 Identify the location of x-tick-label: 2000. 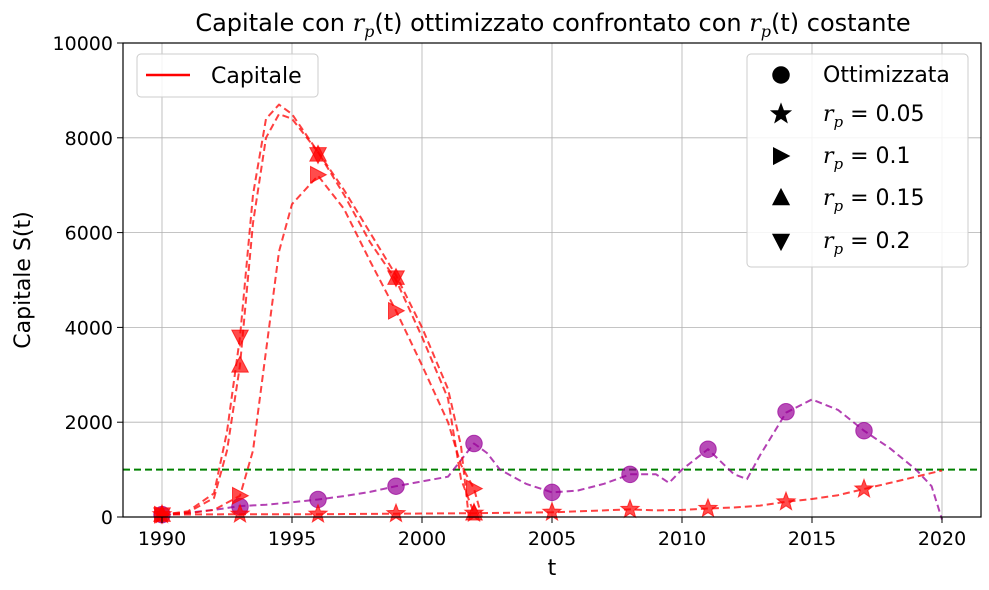
(422, 539).